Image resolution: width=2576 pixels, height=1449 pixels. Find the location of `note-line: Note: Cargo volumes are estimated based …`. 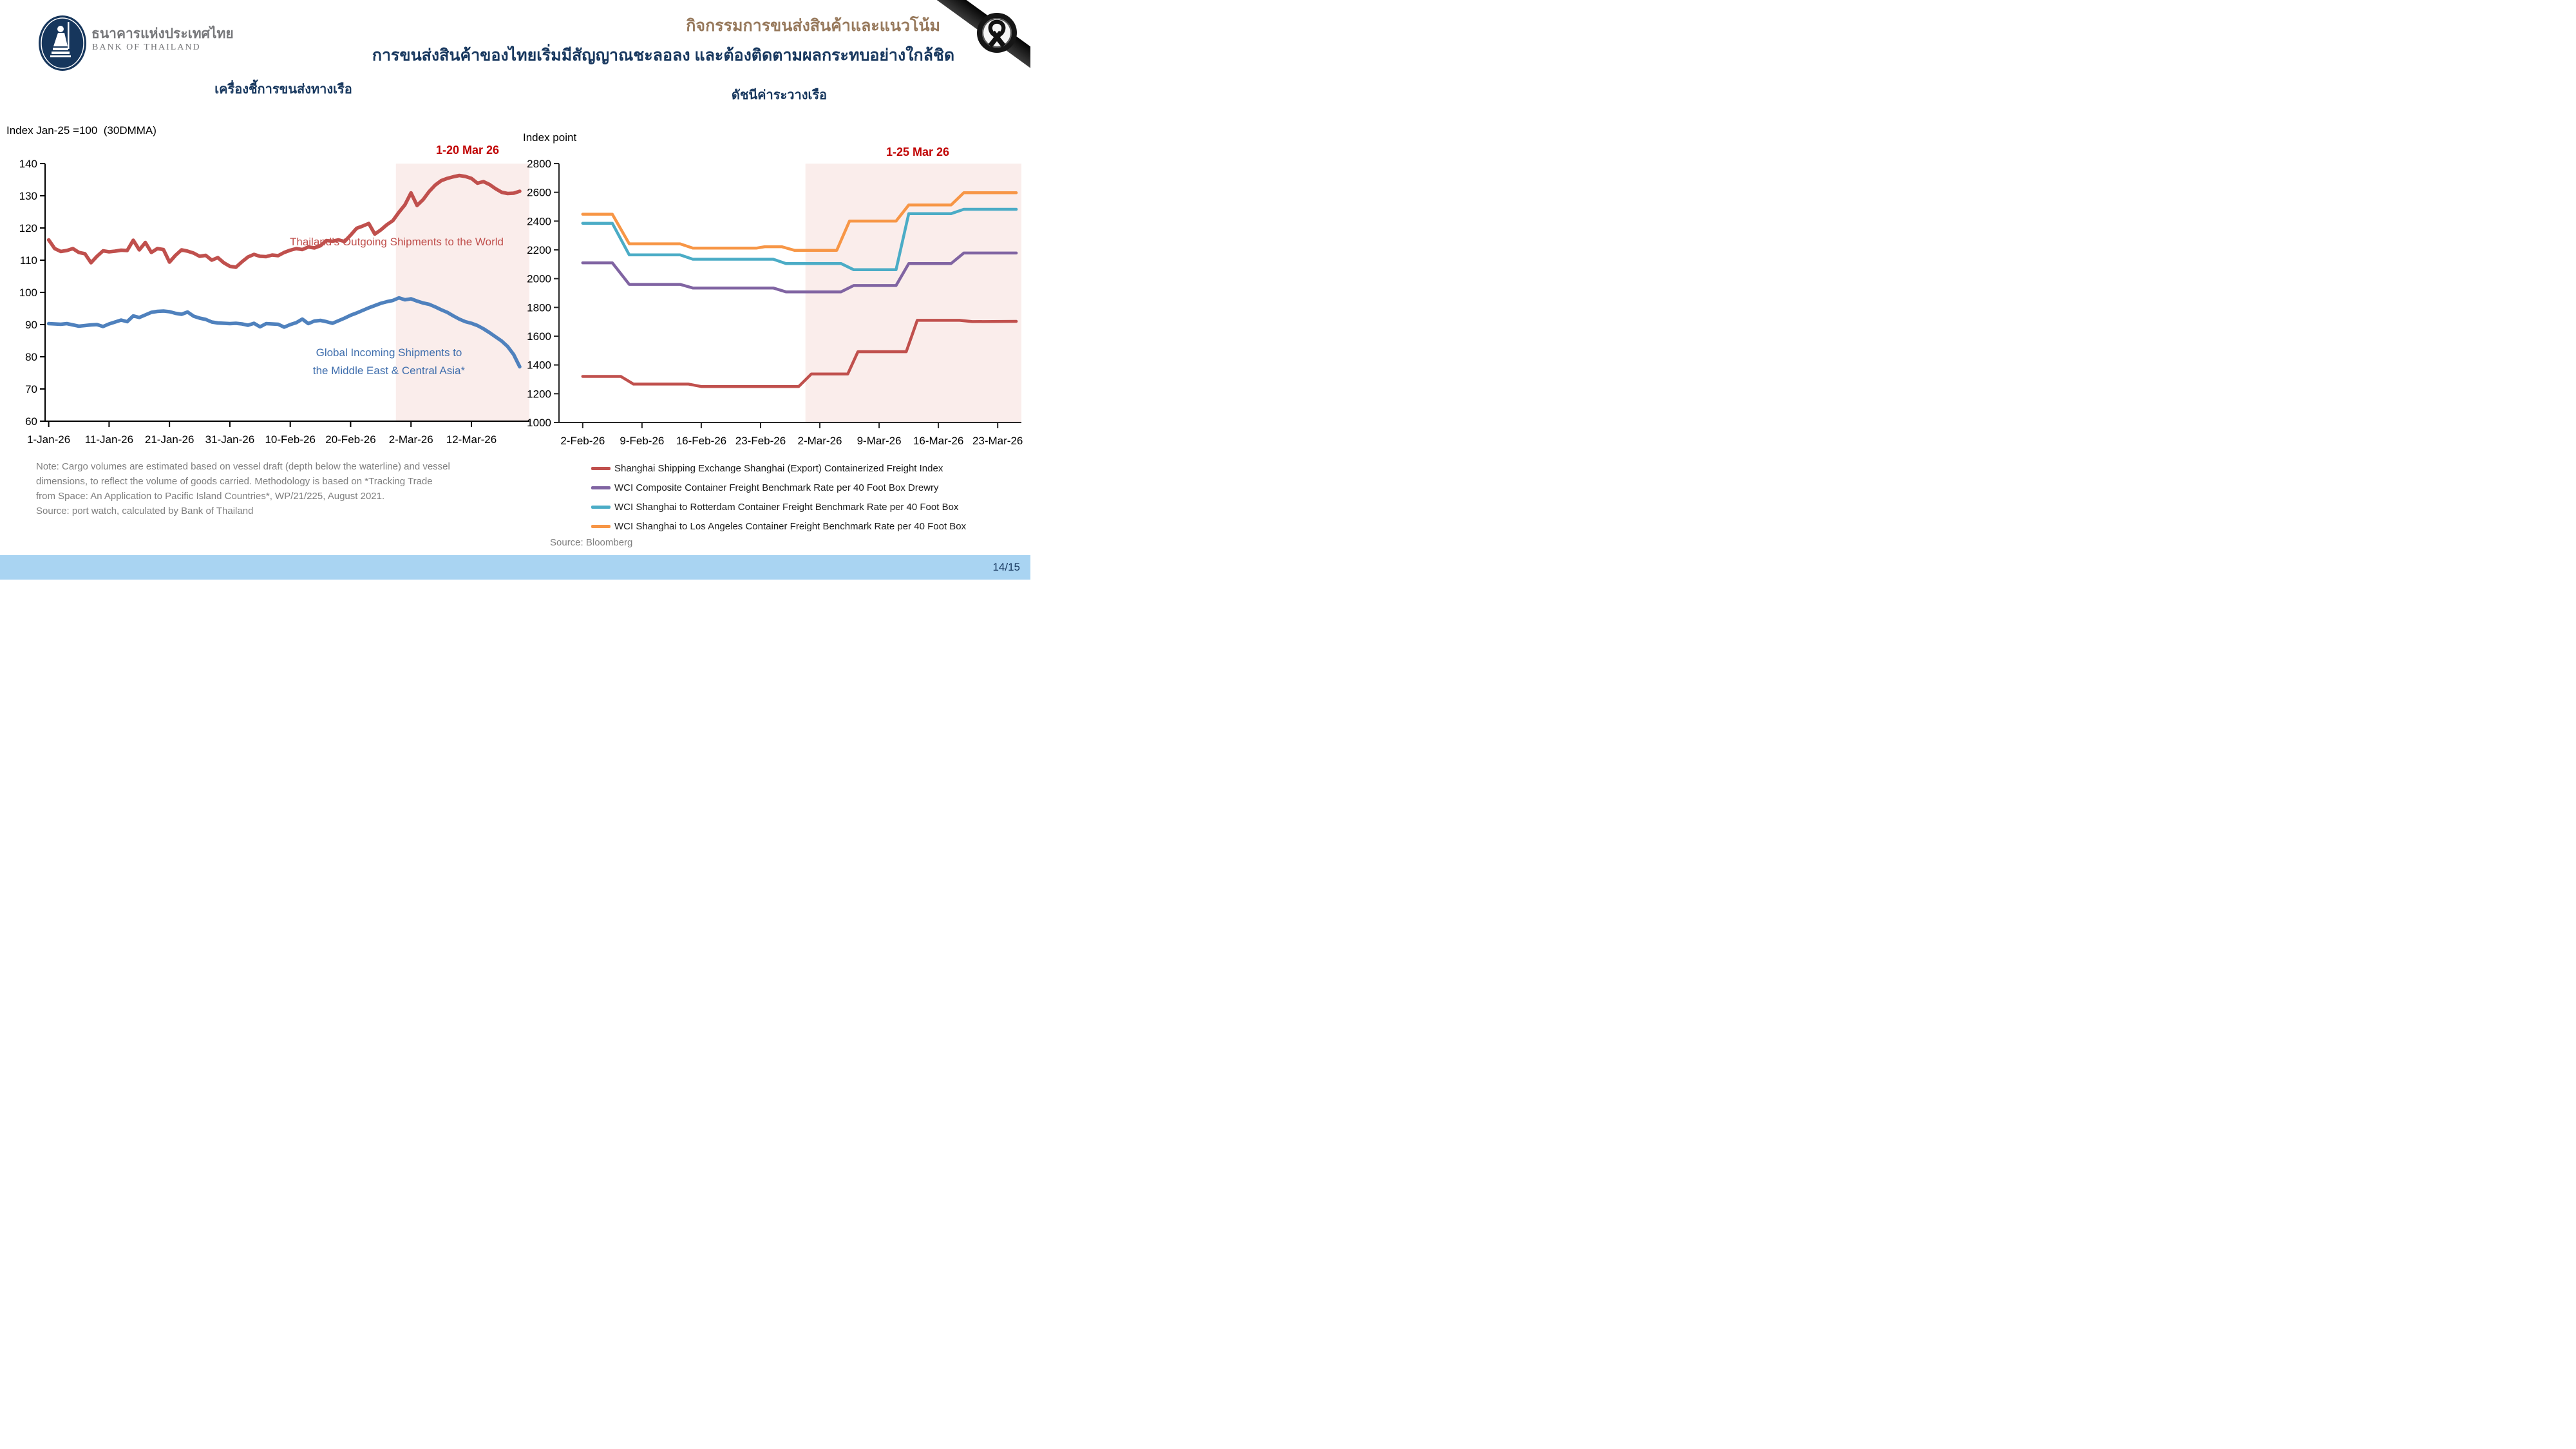

note-line: Note: Cargo volumes are estimated based … is located at coordinates (243, 466).